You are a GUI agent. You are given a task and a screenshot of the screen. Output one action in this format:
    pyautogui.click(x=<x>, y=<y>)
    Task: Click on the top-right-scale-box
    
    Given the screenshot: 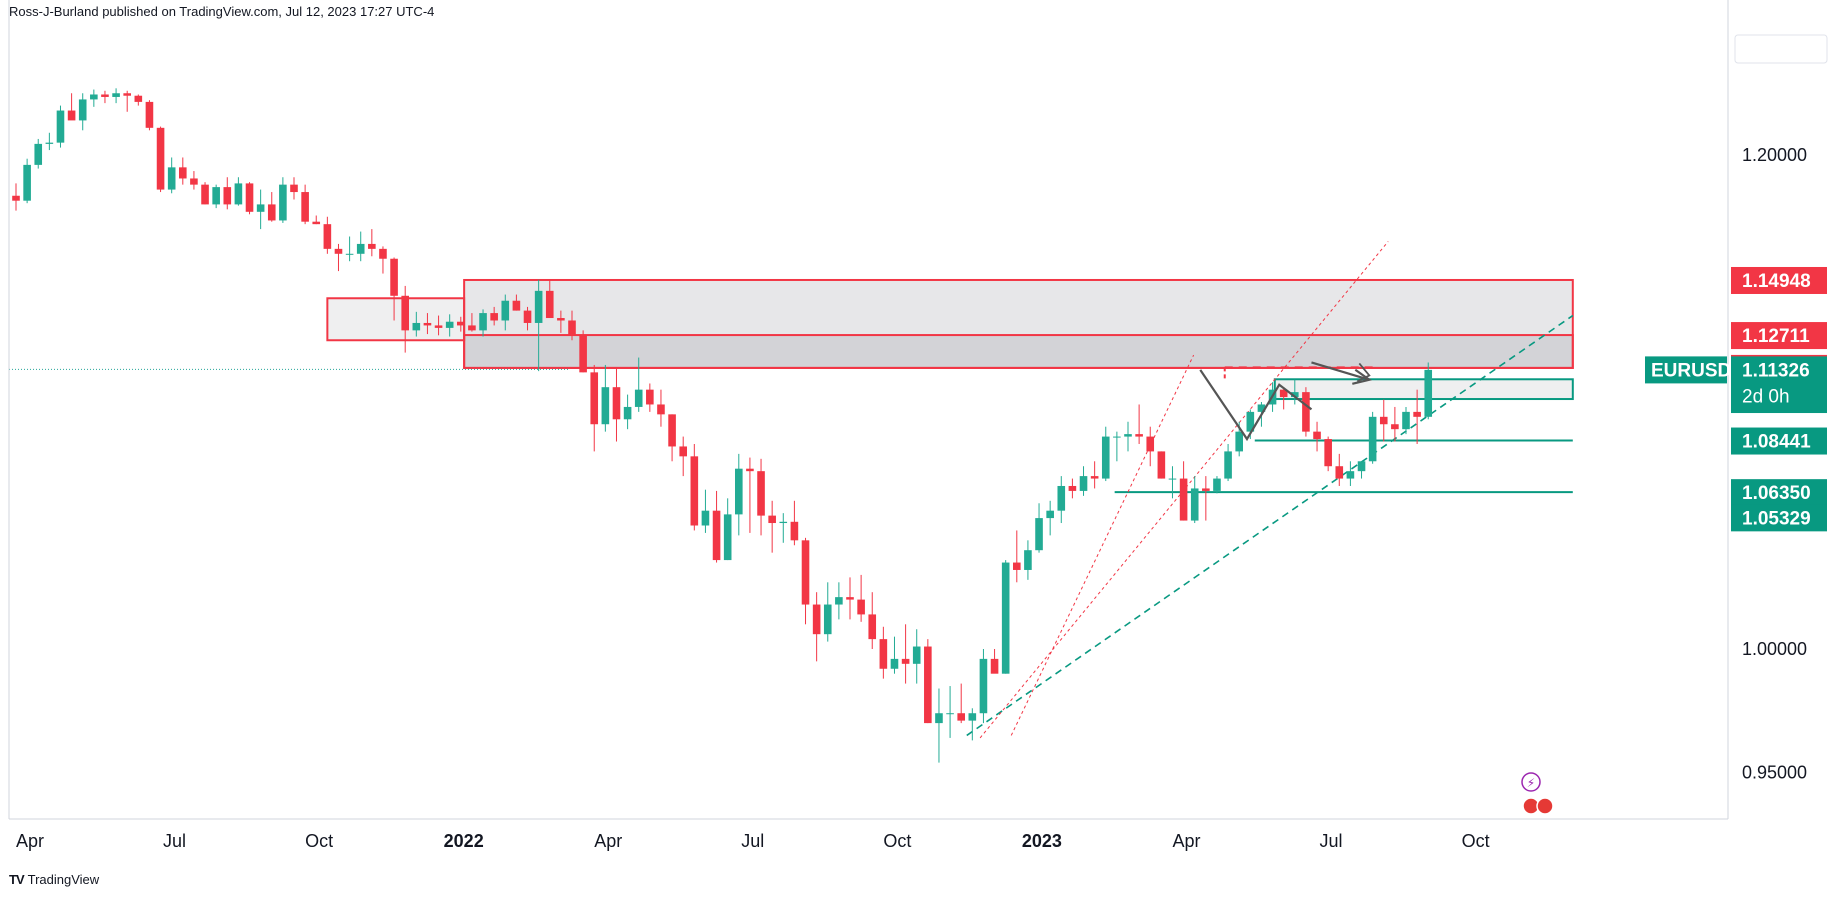 What is the action you would take?
    pyautogui.click(x=1781, y=49)
    